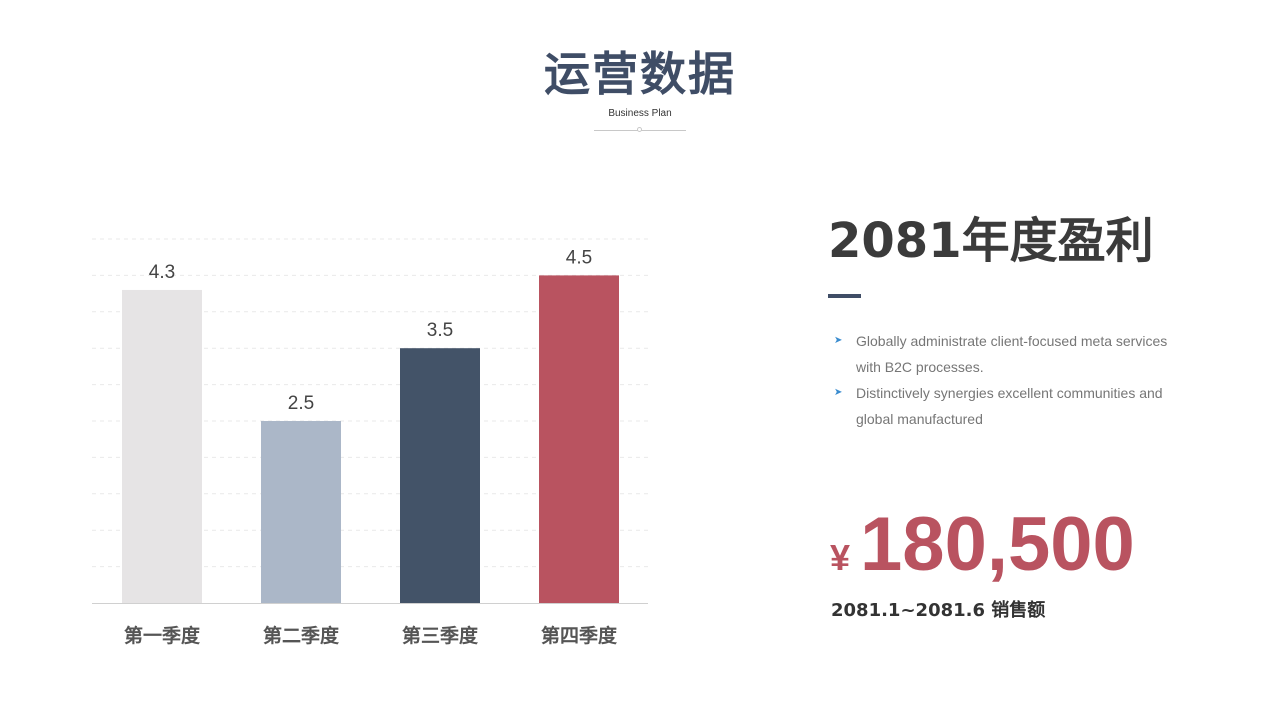 This screenshot has width=1280, height=720. I want to click on period-label: 2081.1~2081.6 销售额, so click(938, 610).